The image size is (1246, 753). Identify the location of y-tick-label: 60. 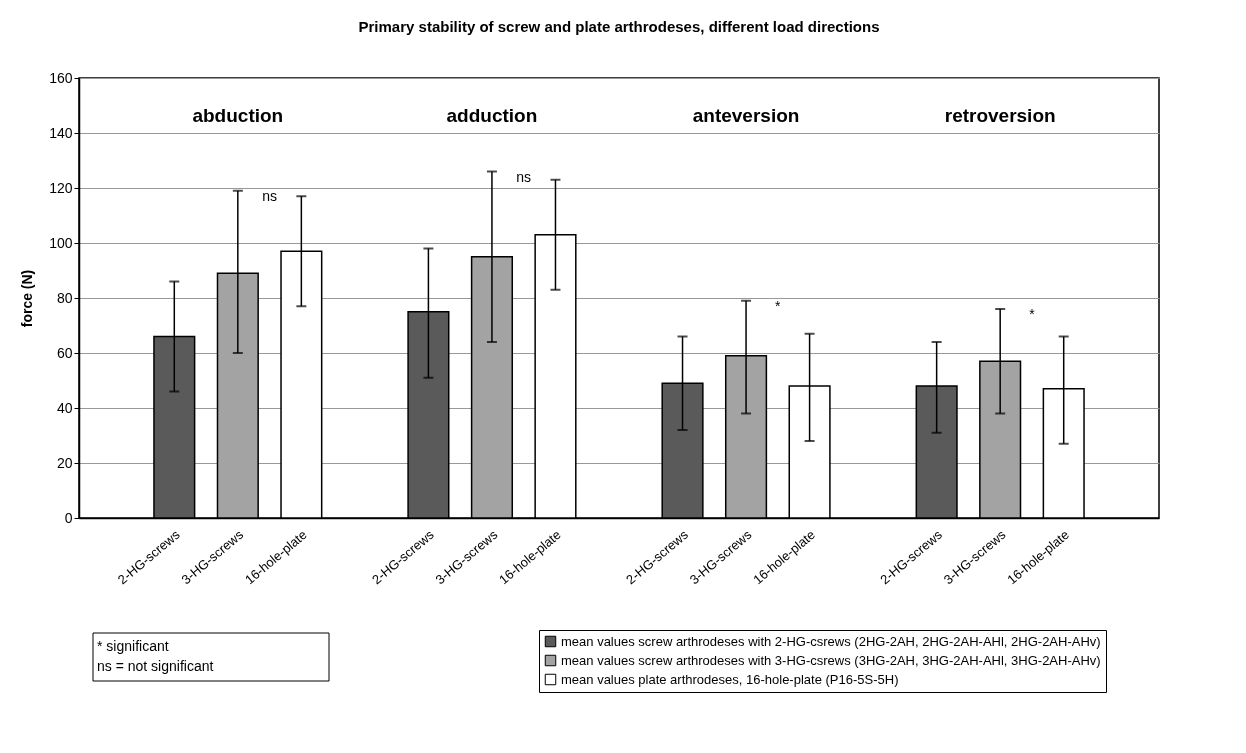
(64, 352).